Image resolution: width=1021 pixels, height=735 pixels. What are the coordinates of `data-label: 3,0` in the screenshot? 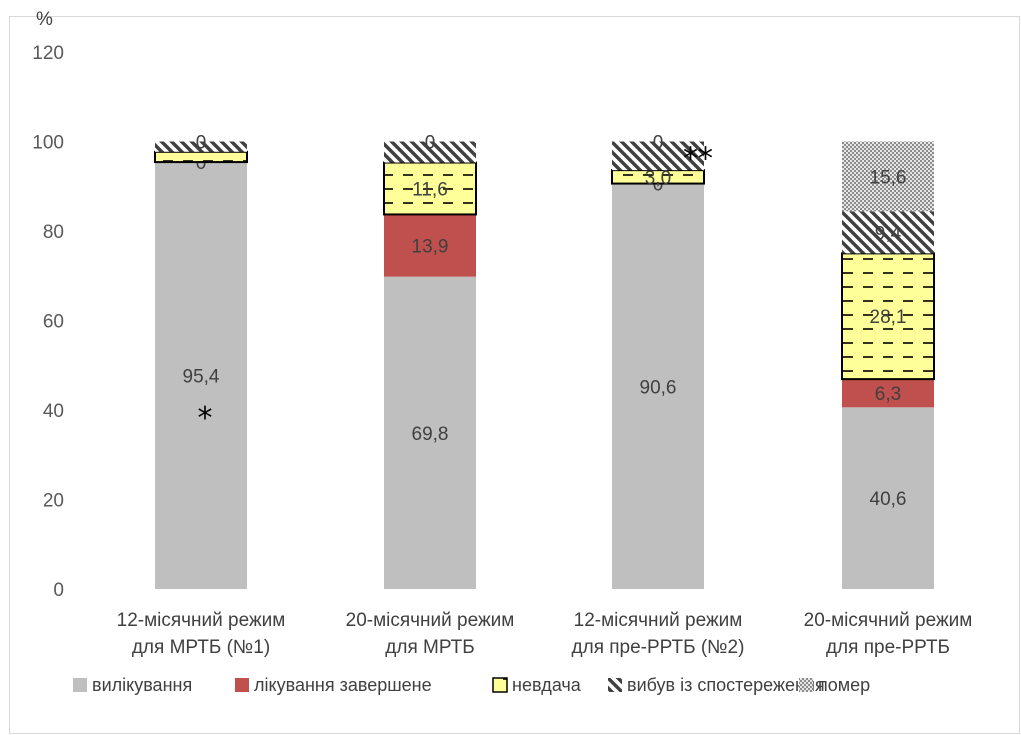 It's located at (658, 178).